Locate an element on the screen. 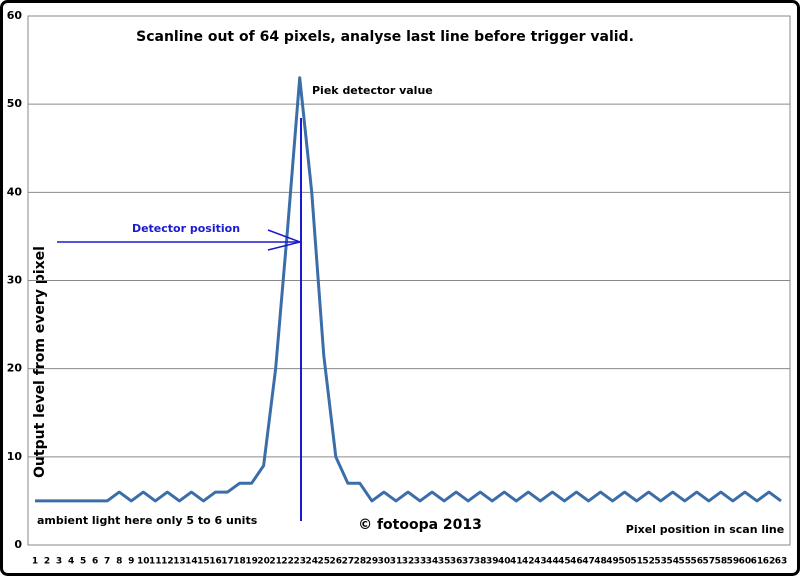  x-tick-label: 47 is located at coordinates (588, 562).